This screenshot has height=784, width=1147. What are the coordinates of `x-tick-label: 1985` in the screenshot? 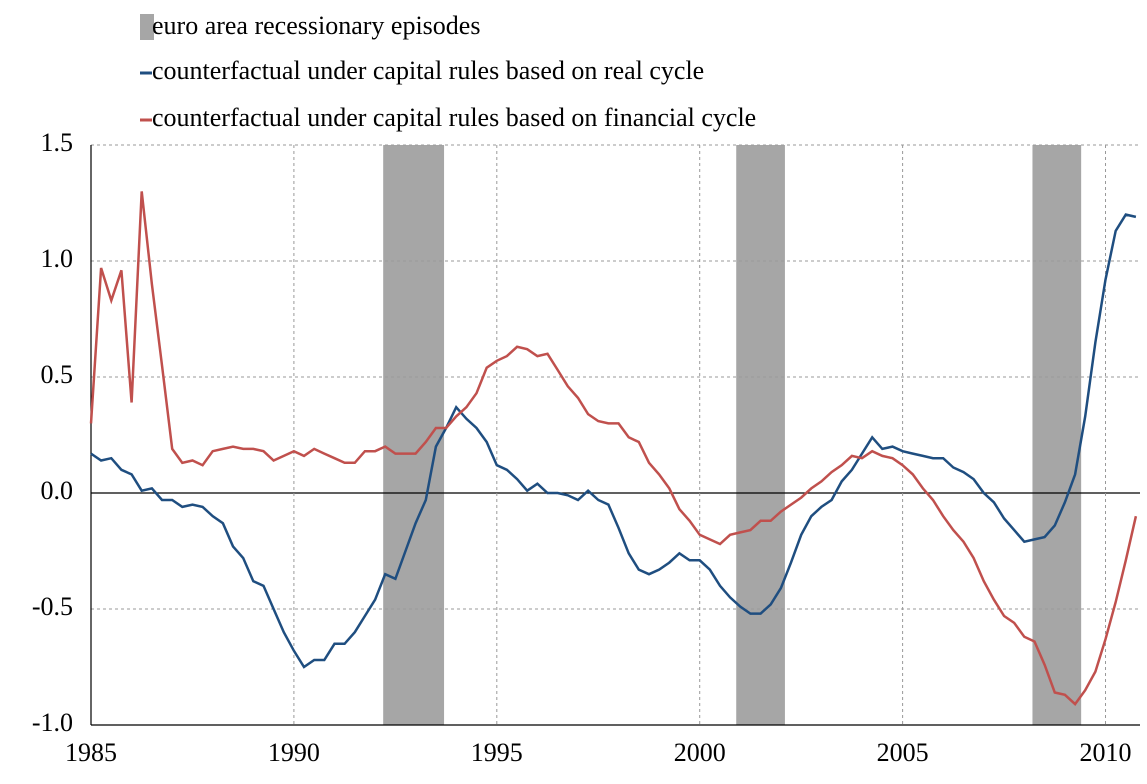 It's located at (91, 752).